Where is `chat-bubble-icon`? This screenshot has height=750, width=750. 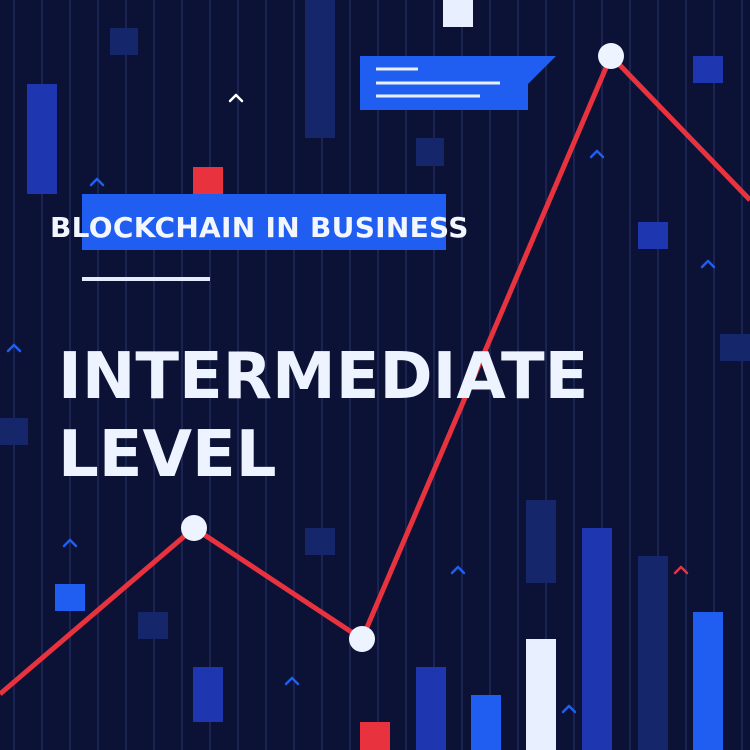 chat-bubble-icon is located at coordinates (458, 83).